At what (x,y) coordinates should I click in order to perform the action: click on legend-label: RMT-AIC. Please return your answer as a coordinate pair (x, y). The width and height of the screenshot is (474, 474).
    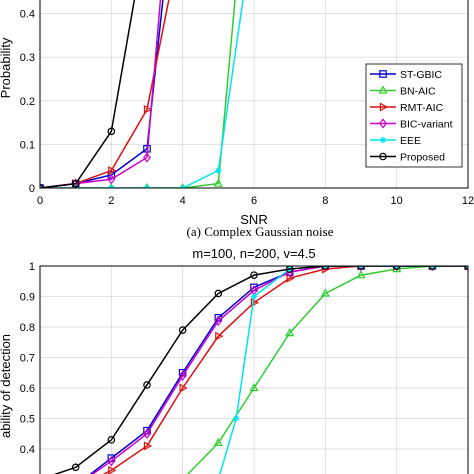
    Looking at the image, I should click on (422, 108).